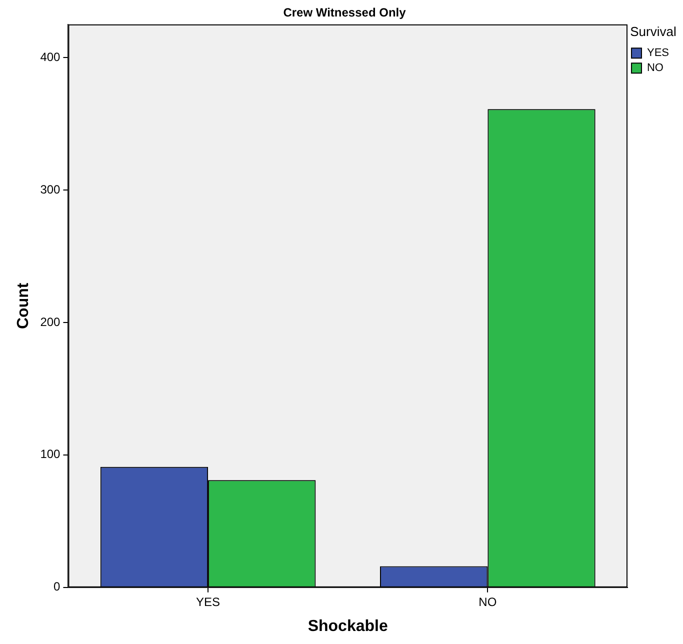 Image resolution: width=683 pixels, height=644 pixels. Describe the element at coordinates (348, 626) in the screenshot. I see `x-axis-title: Shockable` at that location.